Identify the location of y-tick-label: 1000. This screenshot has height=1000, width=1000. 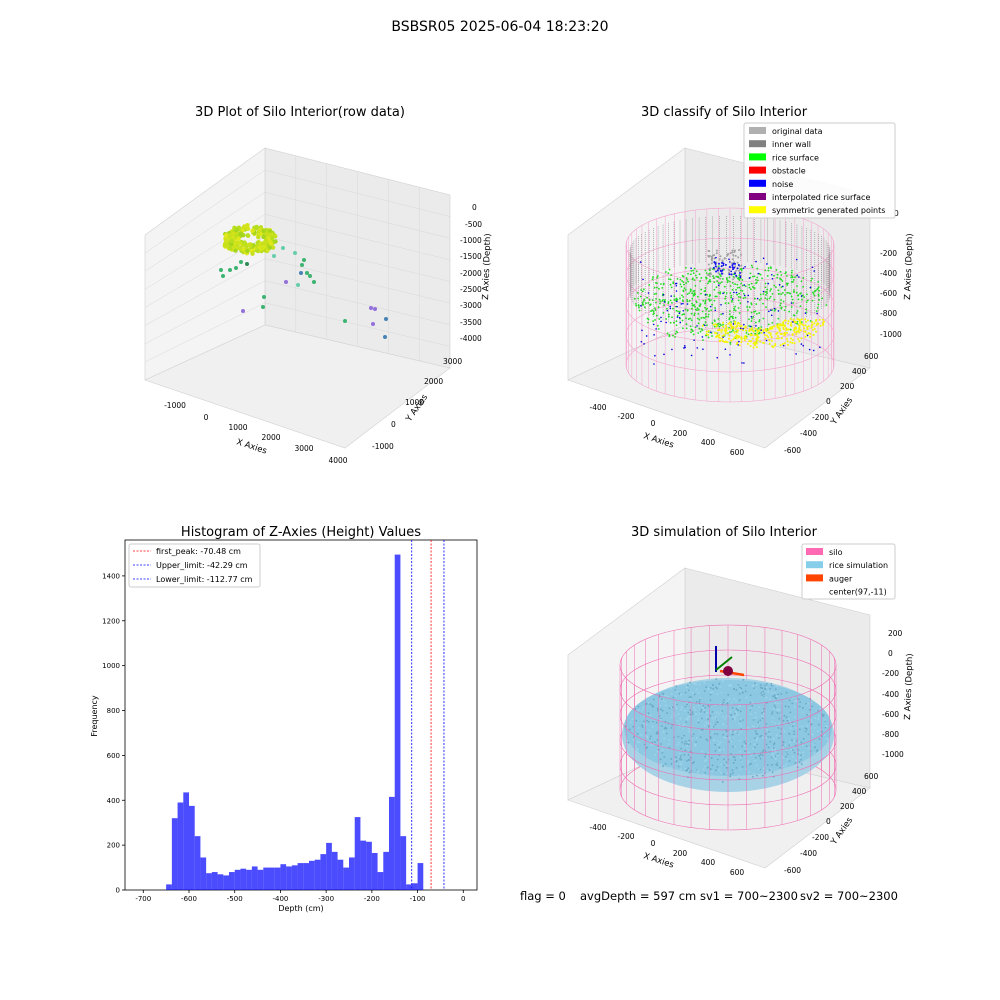
(111, 666).